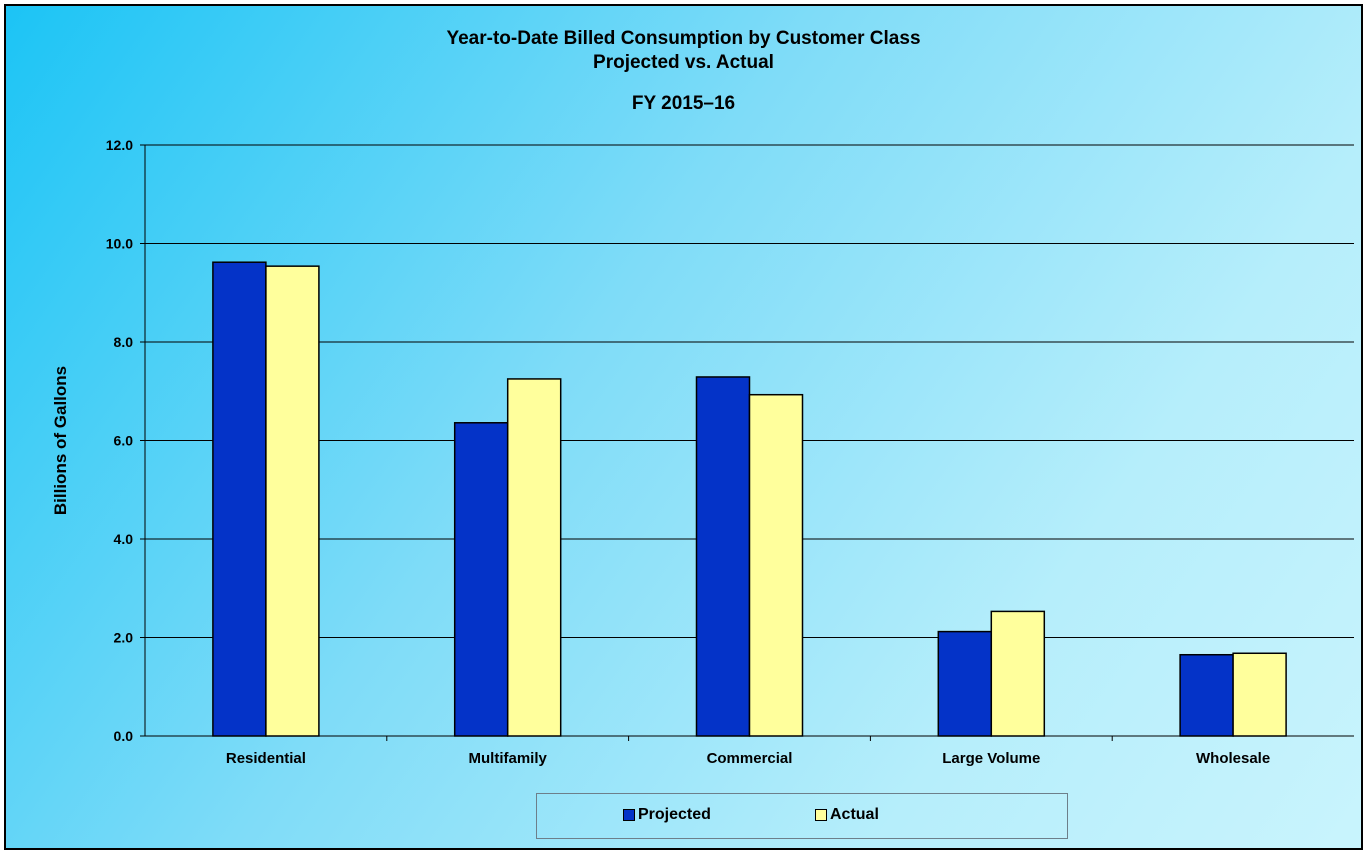  What do you see at coordinates (750, 758) in the screenshot?
I see `x-tick-label: Commercial` at bounding box center [750, 758].